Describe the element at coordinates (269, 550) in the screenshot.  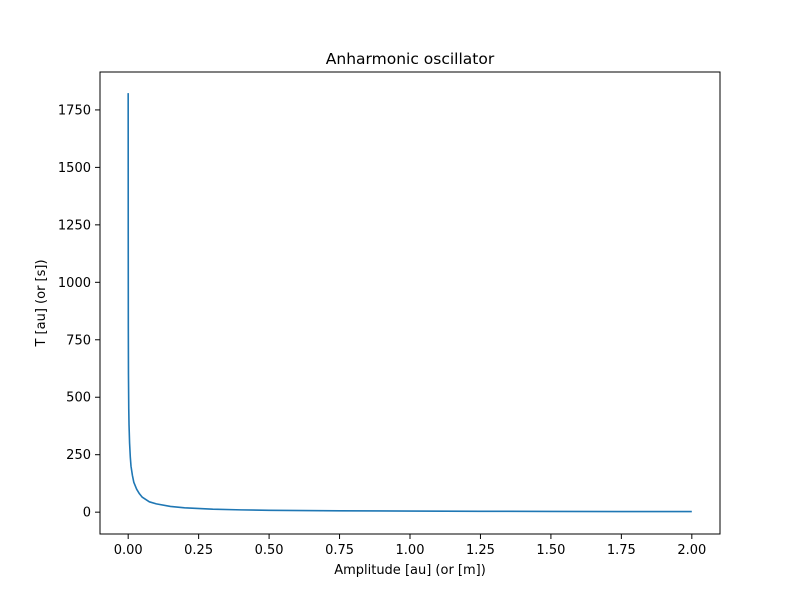
I see `x-tick-label: 0.50` at that location.